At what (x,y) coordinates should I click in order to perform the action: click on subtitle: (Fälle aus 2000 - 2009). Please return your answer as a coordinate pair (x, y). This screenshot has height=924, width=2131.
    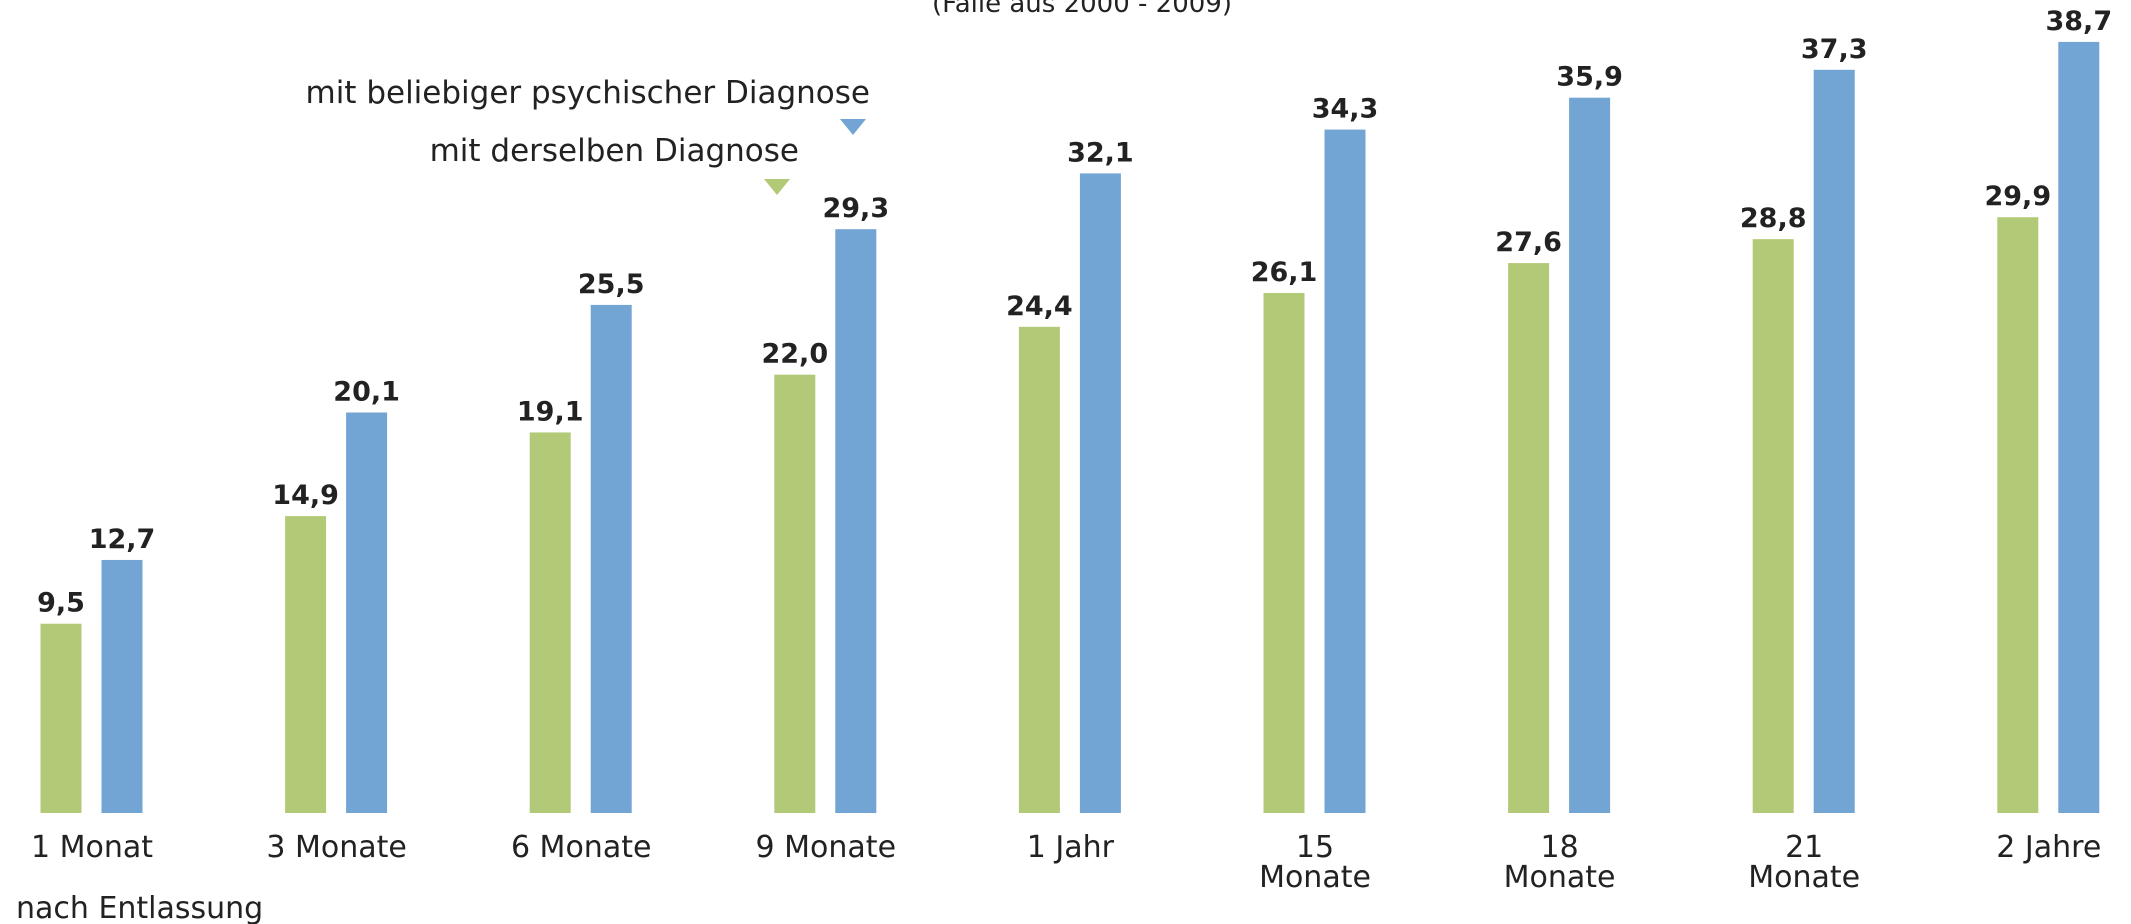
    Looking at the image, I should click on (1082, 9).